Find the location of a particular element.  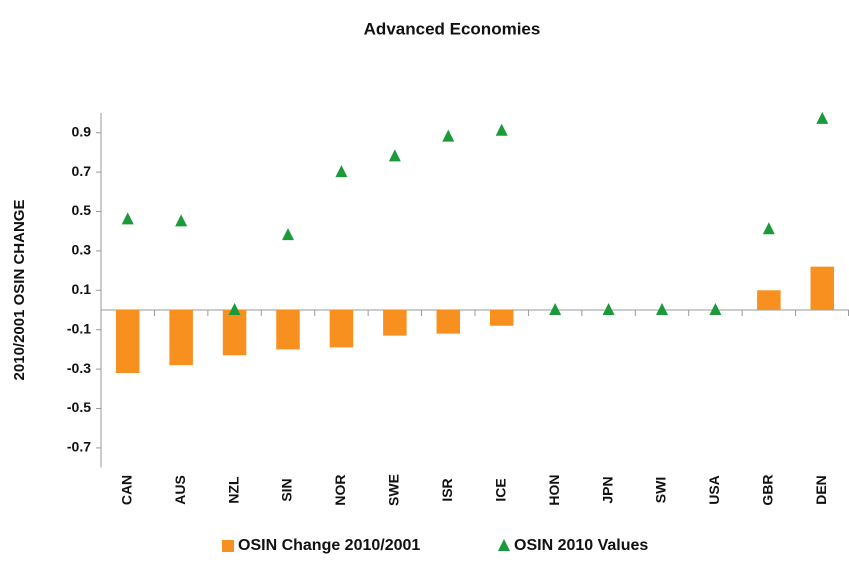

y-tick-label: 0.7 is located at coordinates (82, 171).